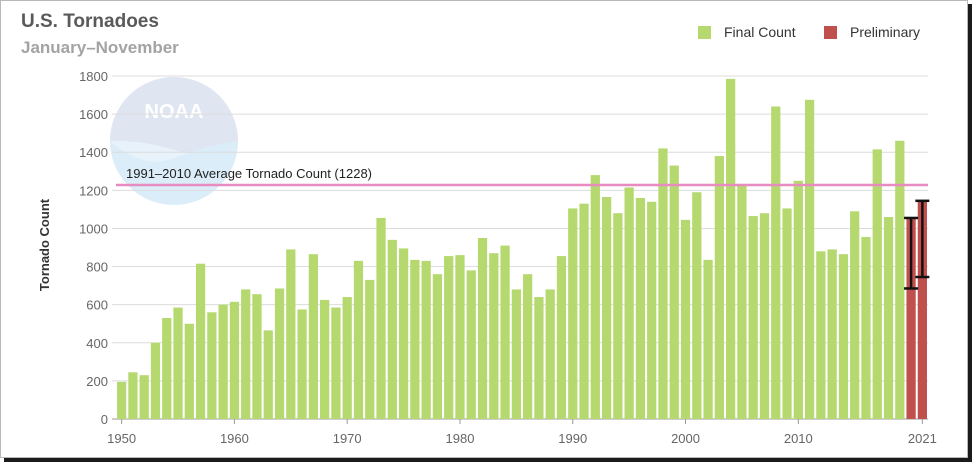 The height and width of the screenshot is (466, 976). I want to click on average-line-label: 1991–2010 Average Tornado Count (1228), so click(249, 173).